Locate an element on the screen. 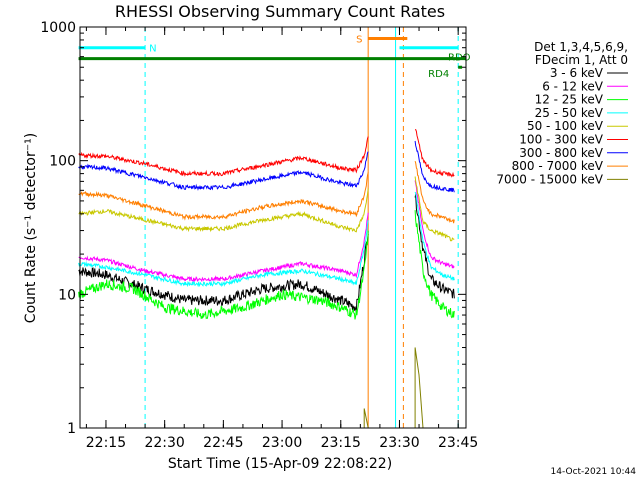 This screenshot has height=480, width=640. series-line-7-before is located at coordinates (223, 196).